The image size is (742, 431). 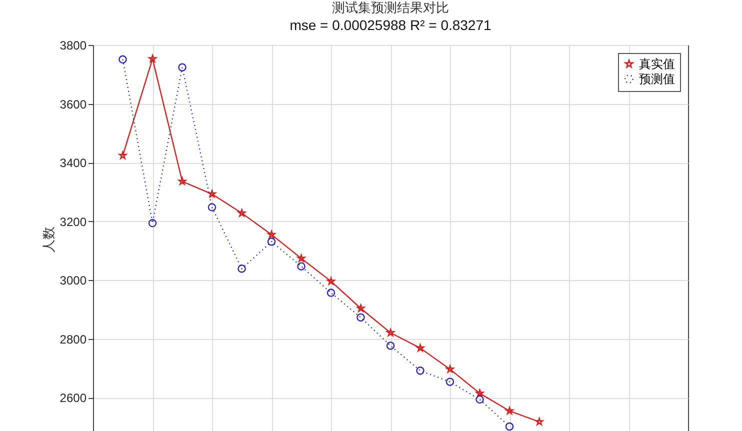 I want to click on y-tick-label: 2800, so click(x=73, y=339).